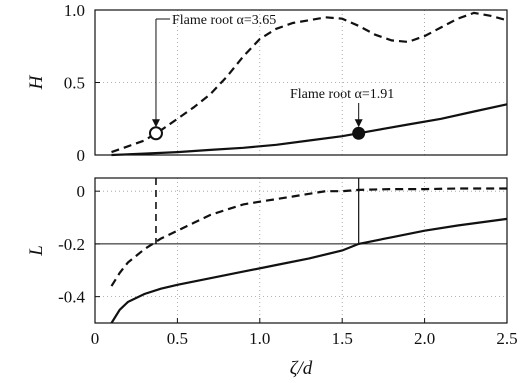 The width and height of the screenshot is (527, 383). Describe the element at coordinates (506, 338) in the screenshot. I see `x-tick-label: 2.5` at that location.